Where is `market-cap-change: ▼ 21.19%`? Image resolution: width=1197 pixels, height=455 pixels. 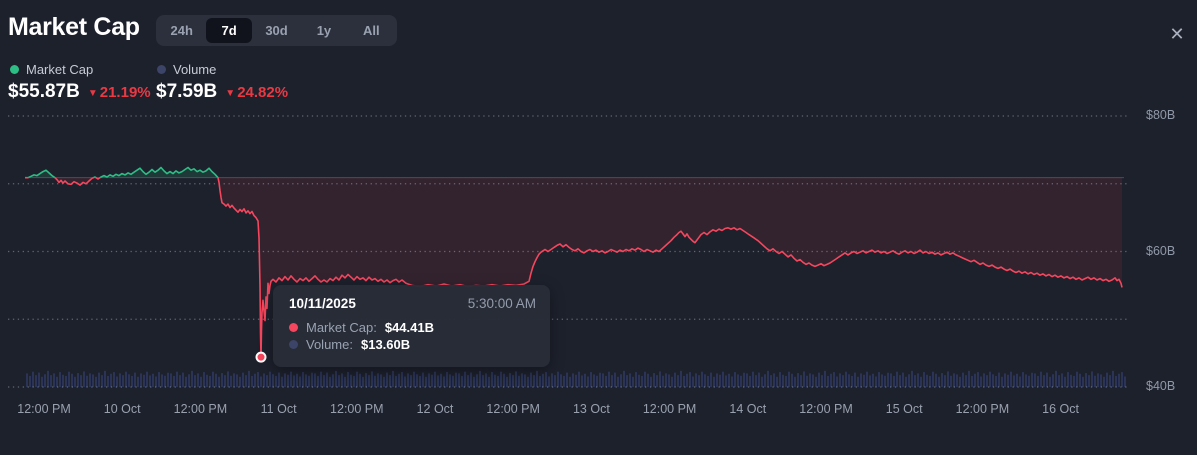
market-cap-change: ▼ 21.19% is located at coordinates (119, 92).